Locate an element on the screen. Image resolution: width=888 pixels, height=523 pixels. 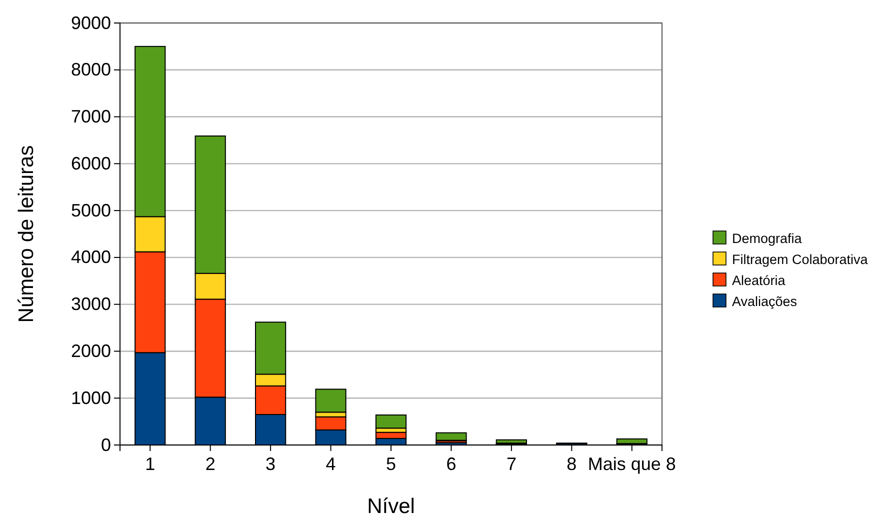
y-tick-label: 4000 is located at coordinates (90, 257).